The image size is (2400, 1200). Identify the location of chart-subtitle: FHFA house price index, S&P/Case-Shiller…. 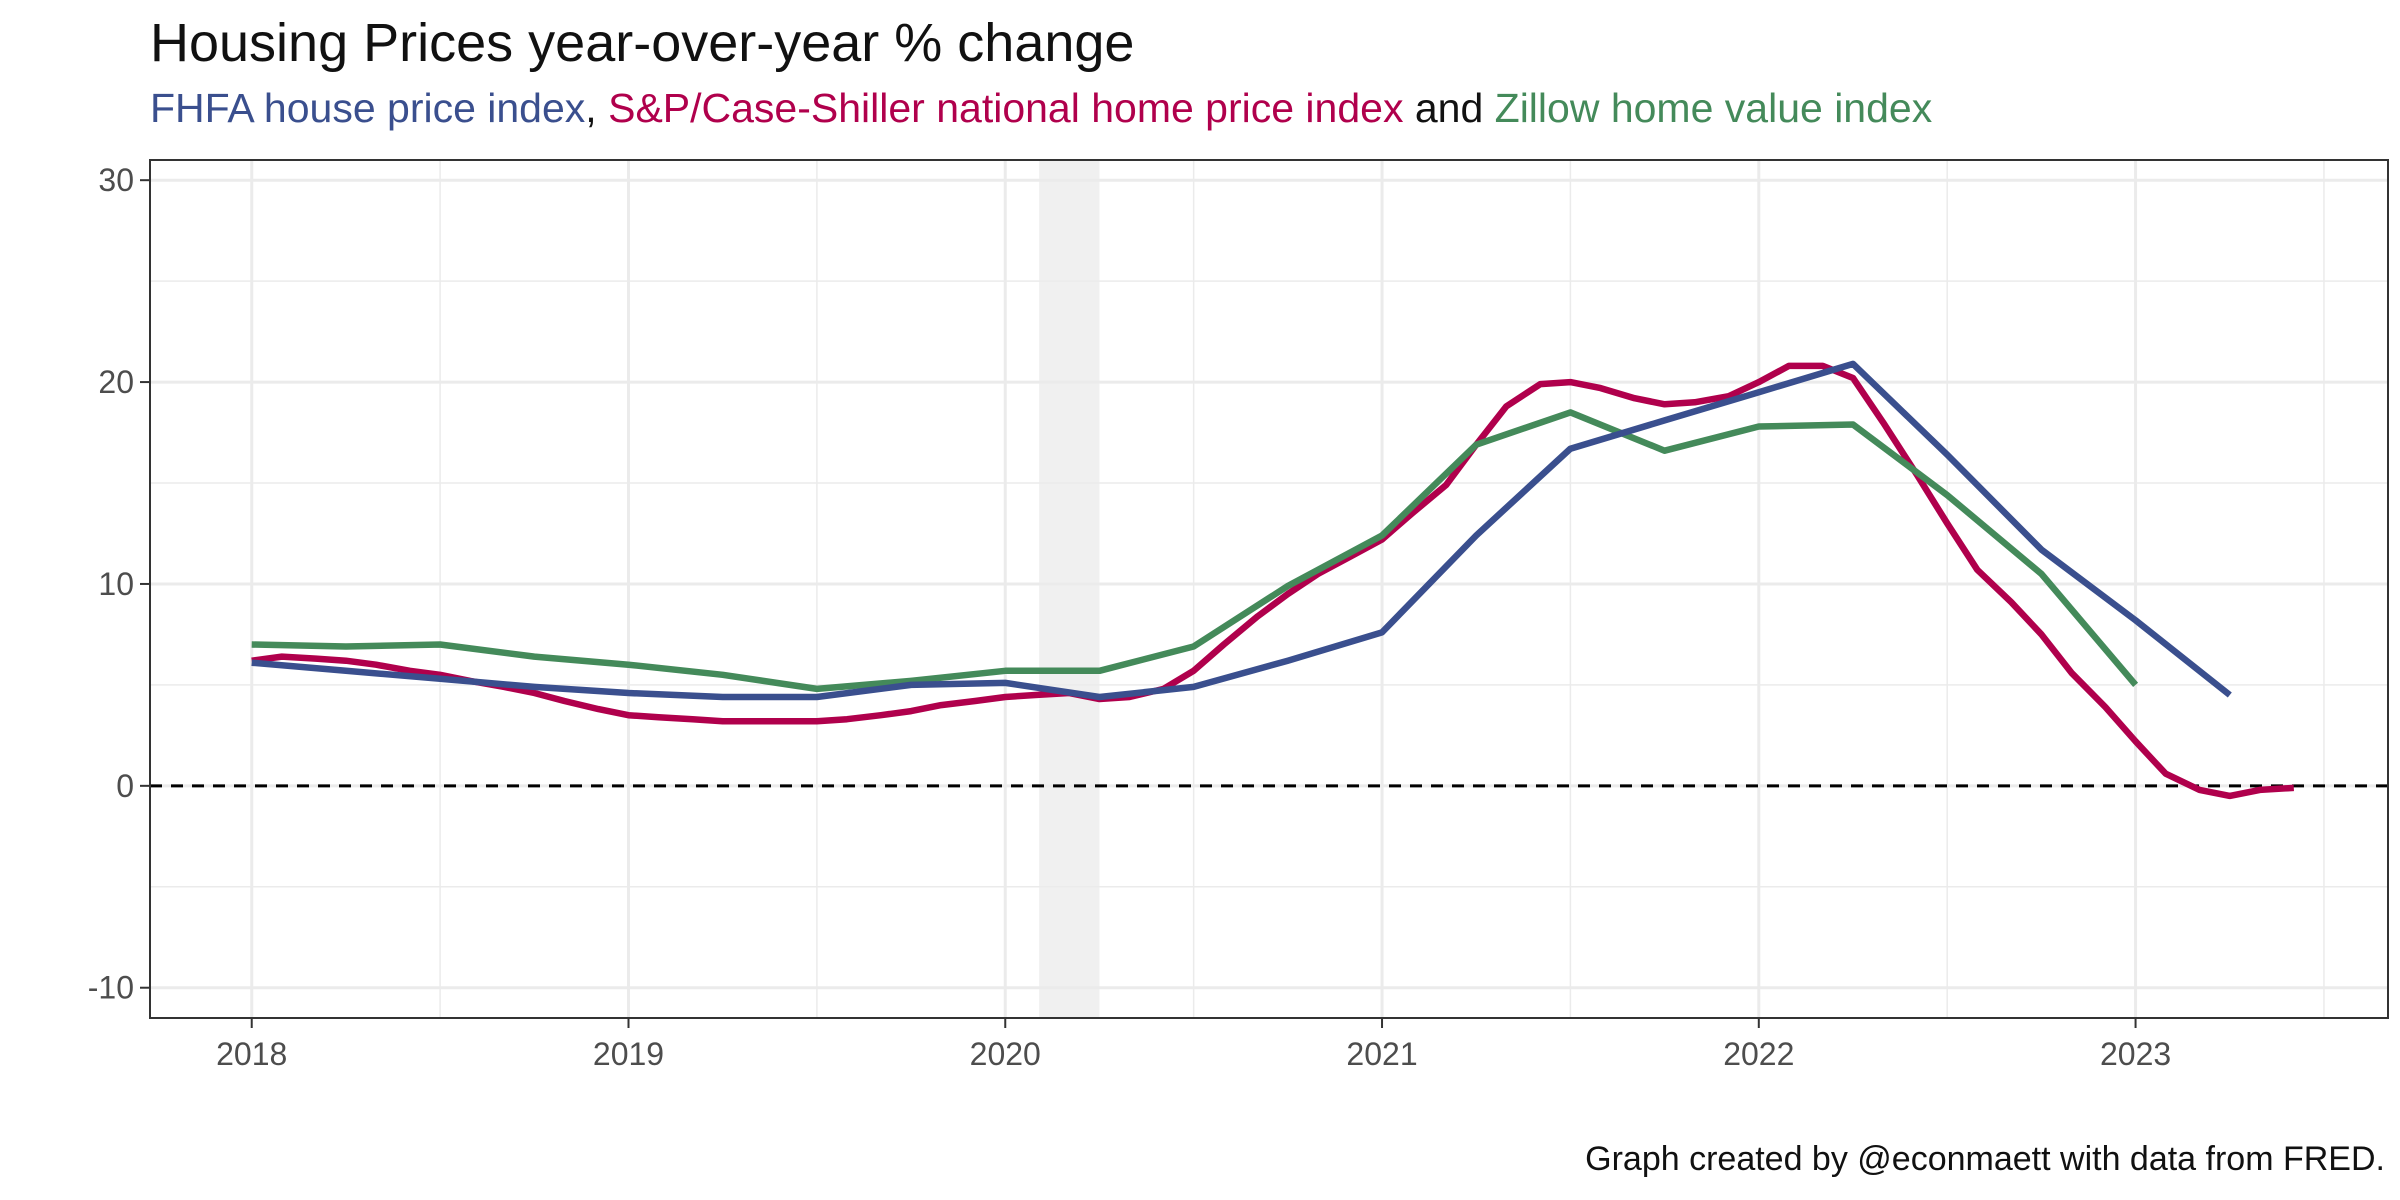
(1041, 108).